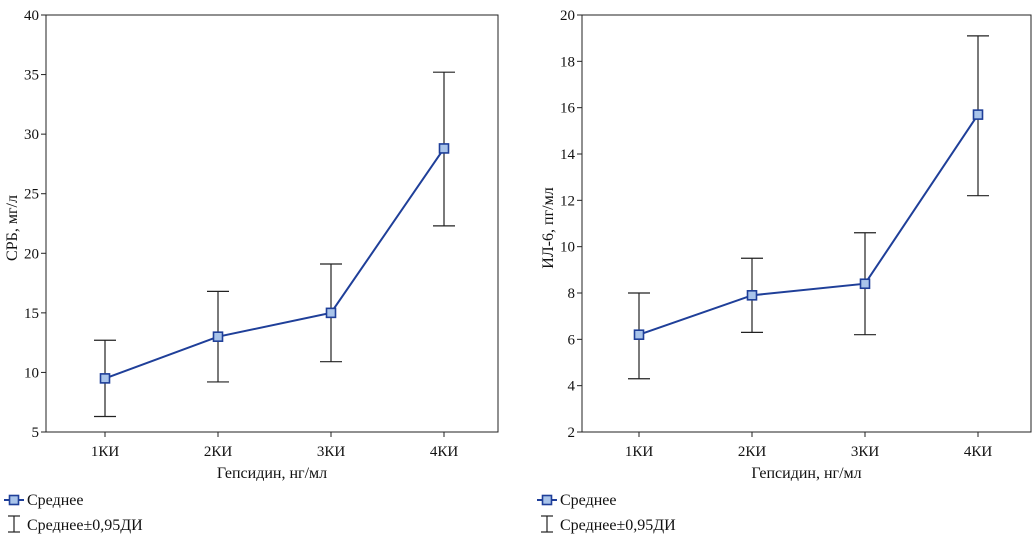 The width and height of the screenshot is (1033, 543). What do you see at coordinates (12, 228) in the screenshot?
I see `chart1-y-axis-title: СРБ, мг/л` at bounding box center [12, 228].